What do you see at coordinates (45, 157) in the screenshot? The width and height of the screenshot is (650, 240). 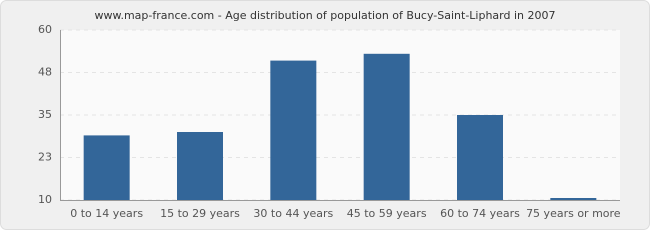 I see `y-tick-label: 23` at bounding box center [45, 157].